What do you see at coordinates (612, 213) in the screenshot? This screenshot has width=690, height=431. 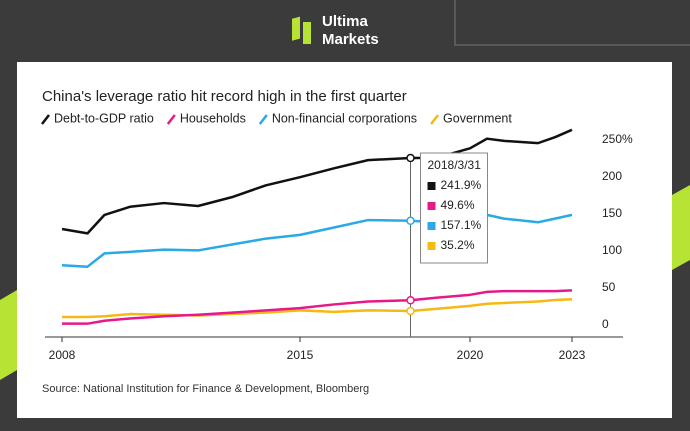 I see `y-tick-label: 150` at bounding box center [612, 213].